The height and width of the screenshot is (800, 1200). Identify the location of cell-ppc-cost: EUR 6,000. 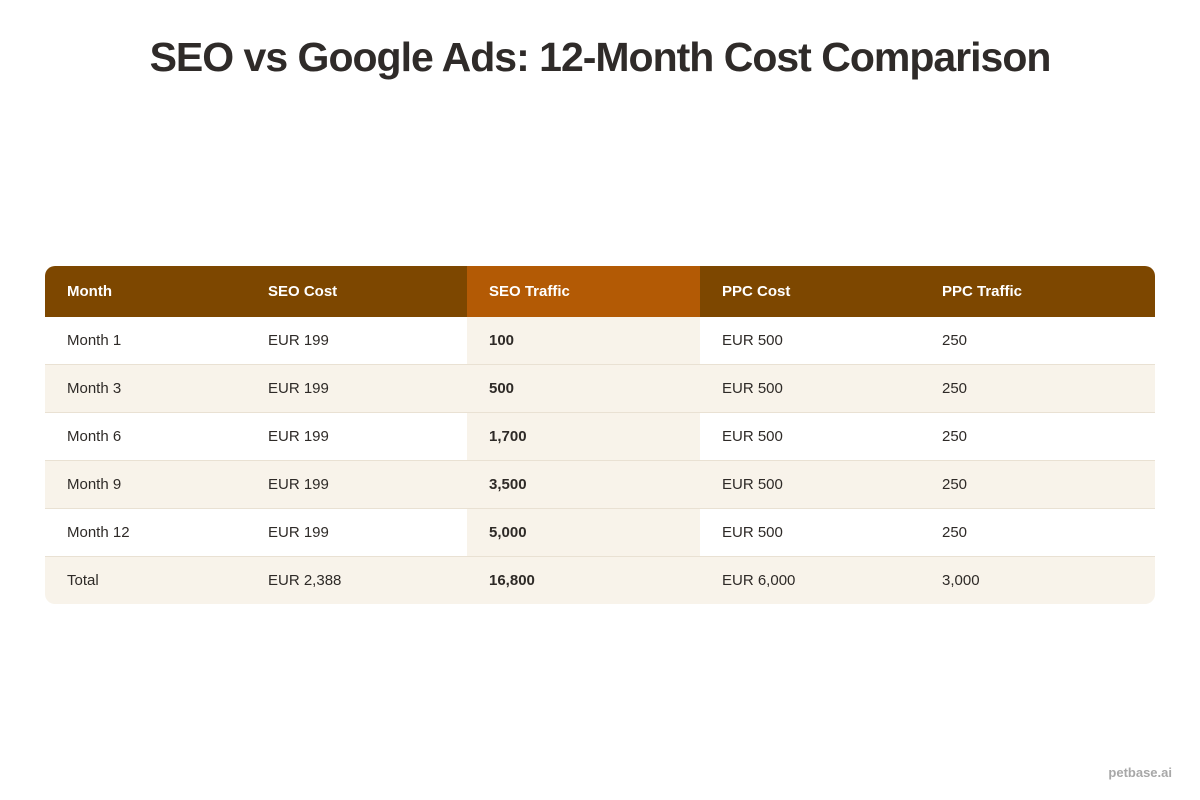
(810, 580).